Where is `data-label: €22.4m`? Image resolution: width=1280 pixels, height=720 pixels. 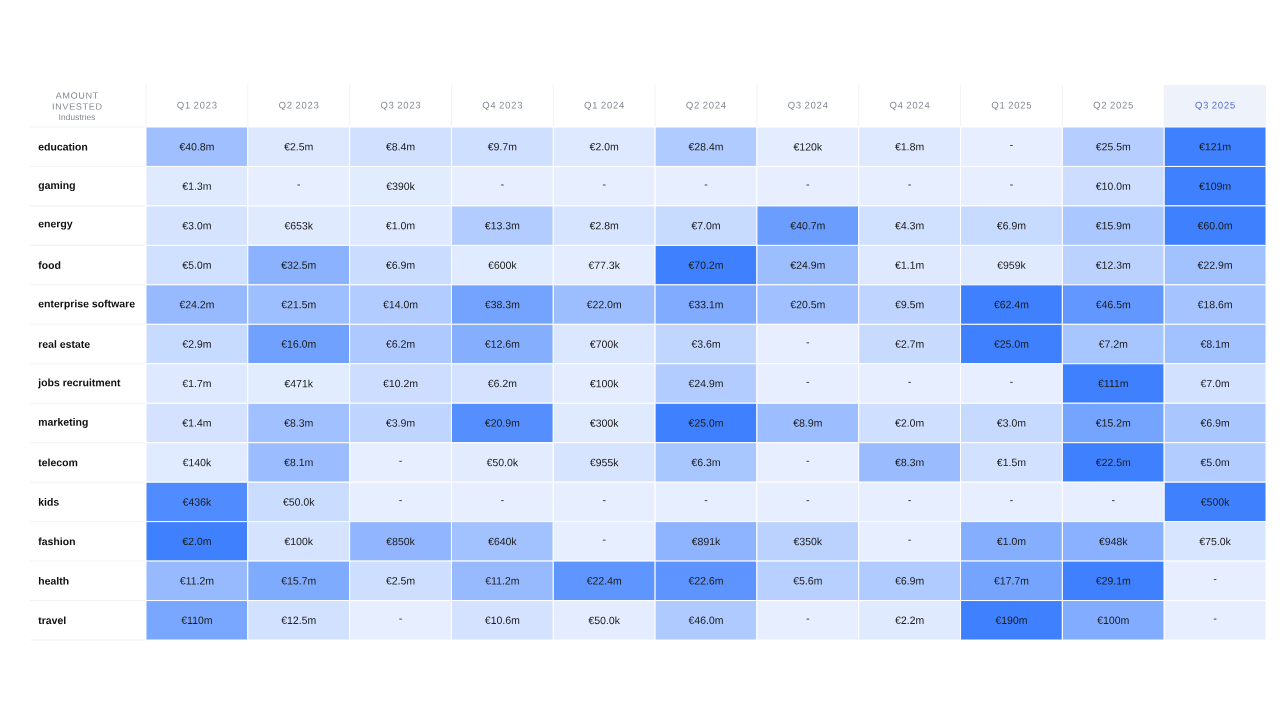
data-label: €22.4m is located at coordinates (603, 581).